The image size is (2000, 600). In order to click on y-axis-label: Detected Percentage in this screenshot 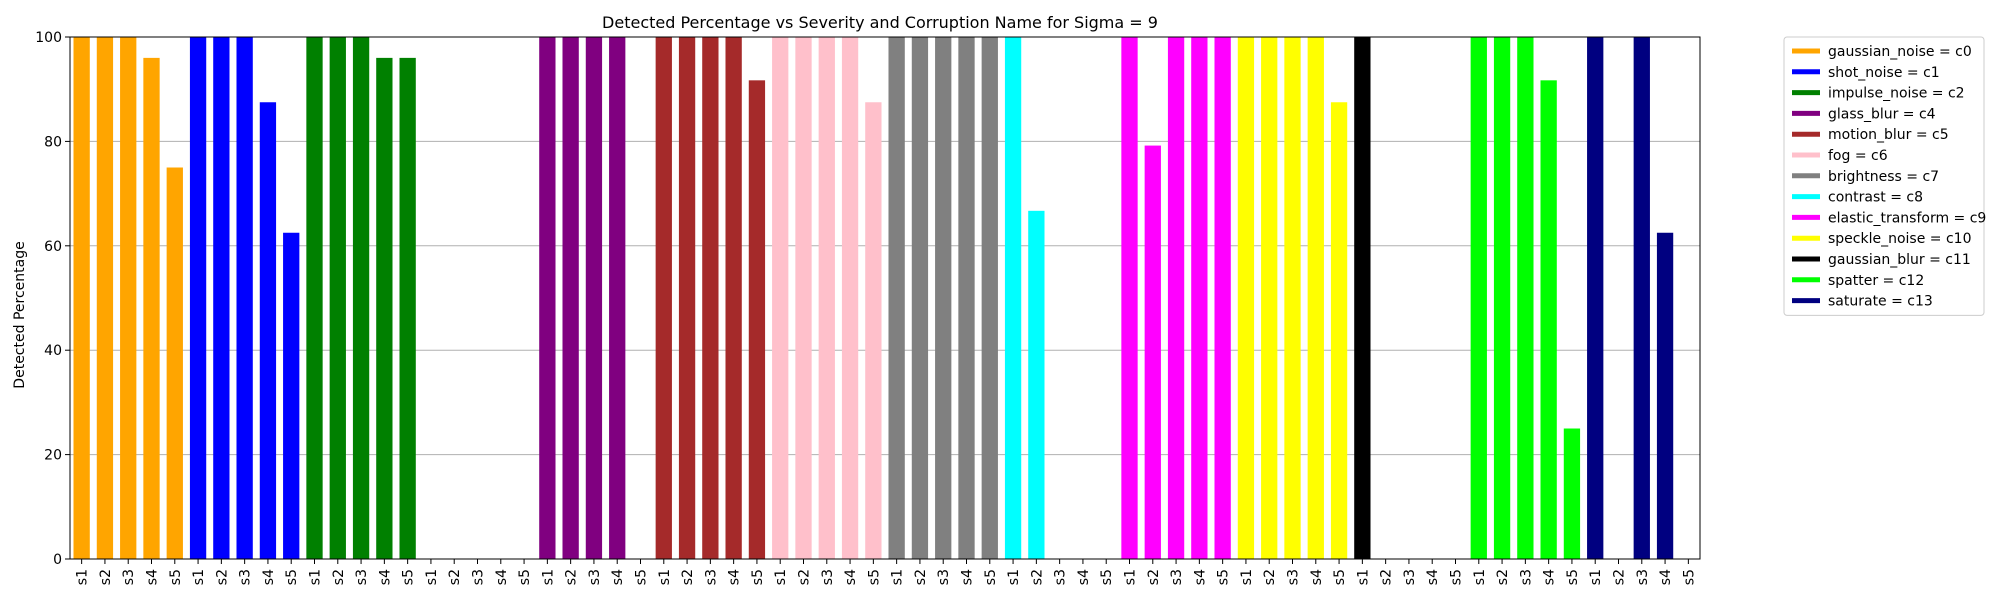, I will do `click(20, 314)`.